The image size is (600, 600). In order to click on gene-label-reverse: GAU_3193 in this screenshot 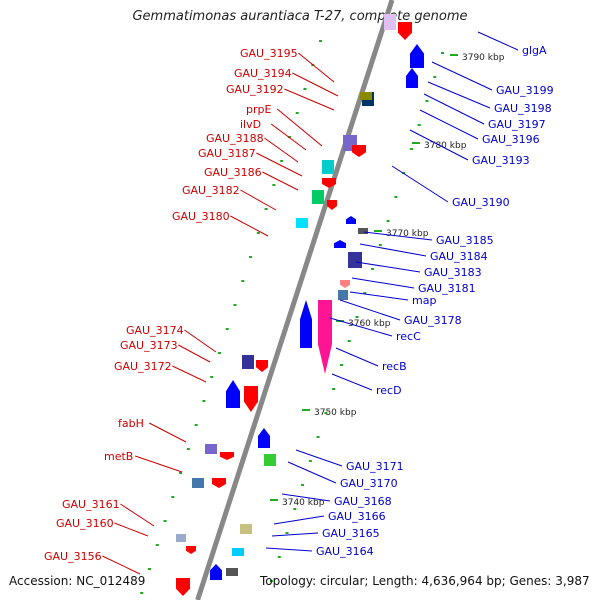, I will do `click(501, 160)`.